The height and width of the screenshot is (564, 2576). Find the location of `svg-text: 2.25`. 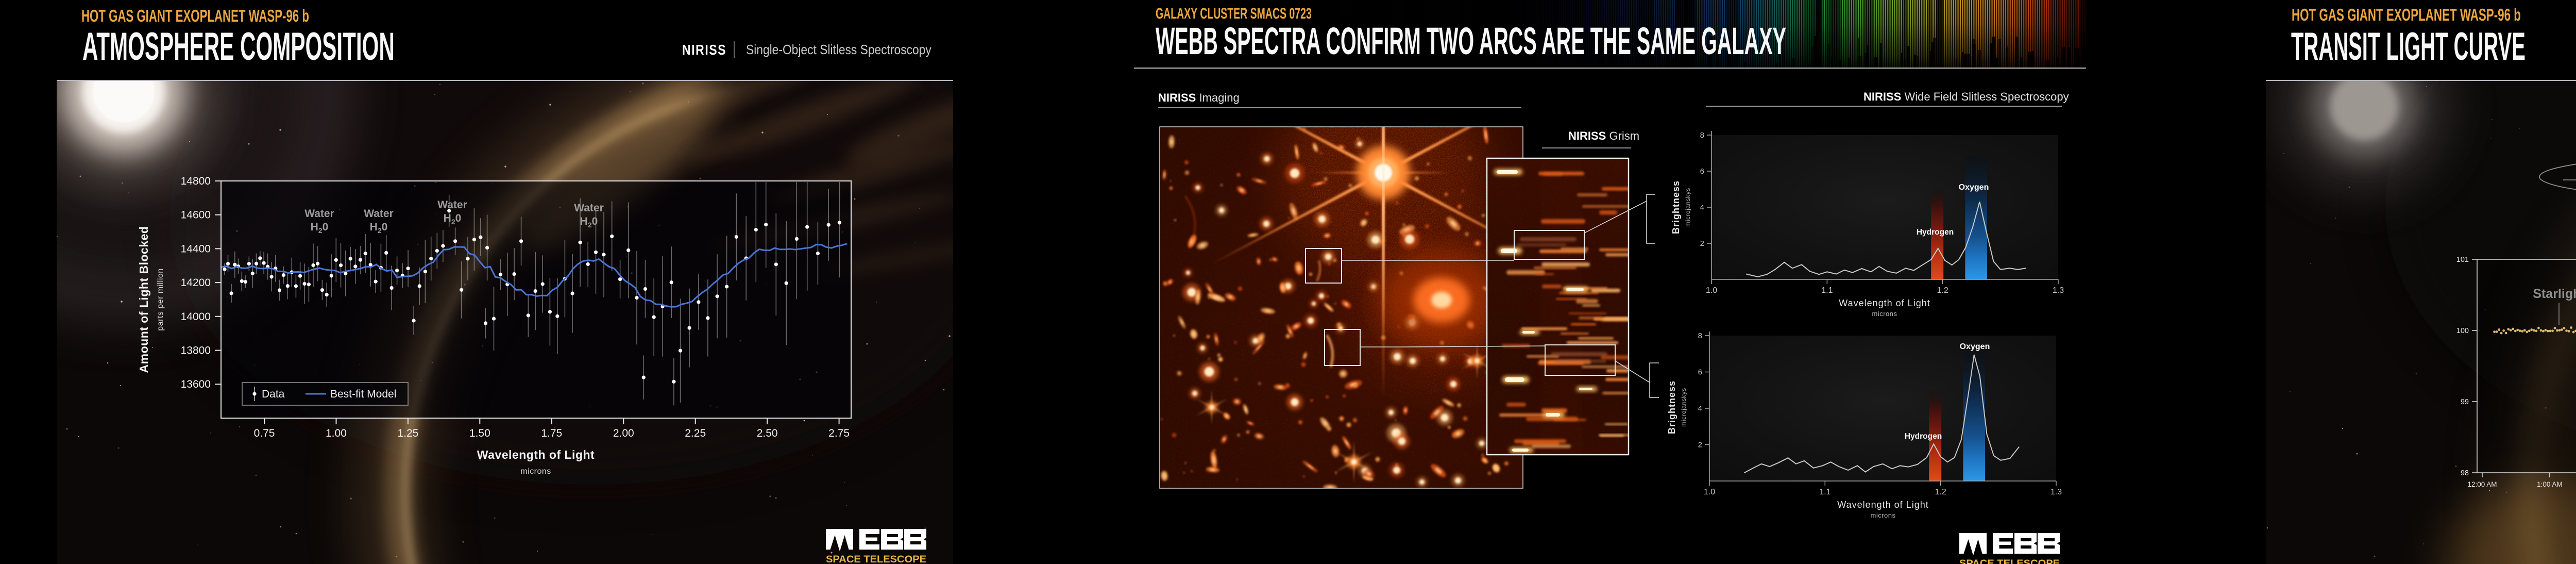

svg-text: 2.25 is located at coordinates (695, 433).